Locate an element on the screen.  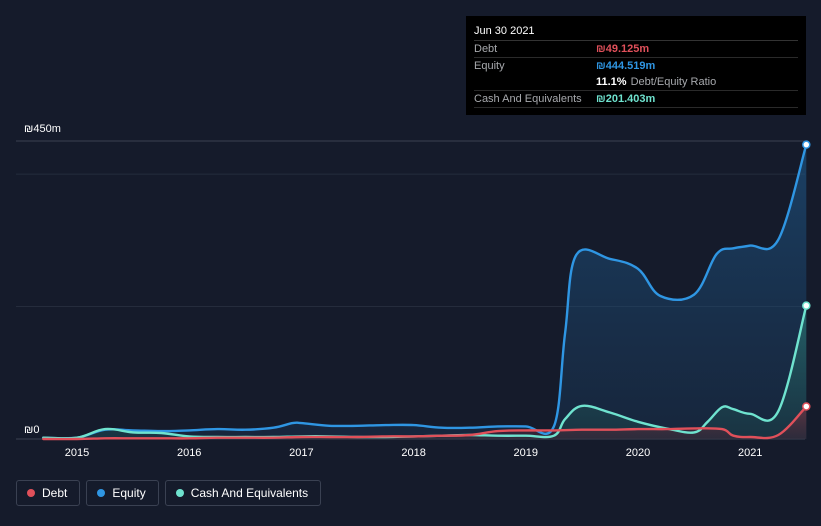
legend-item-debt: Debt is located at coordinates (48, 493).